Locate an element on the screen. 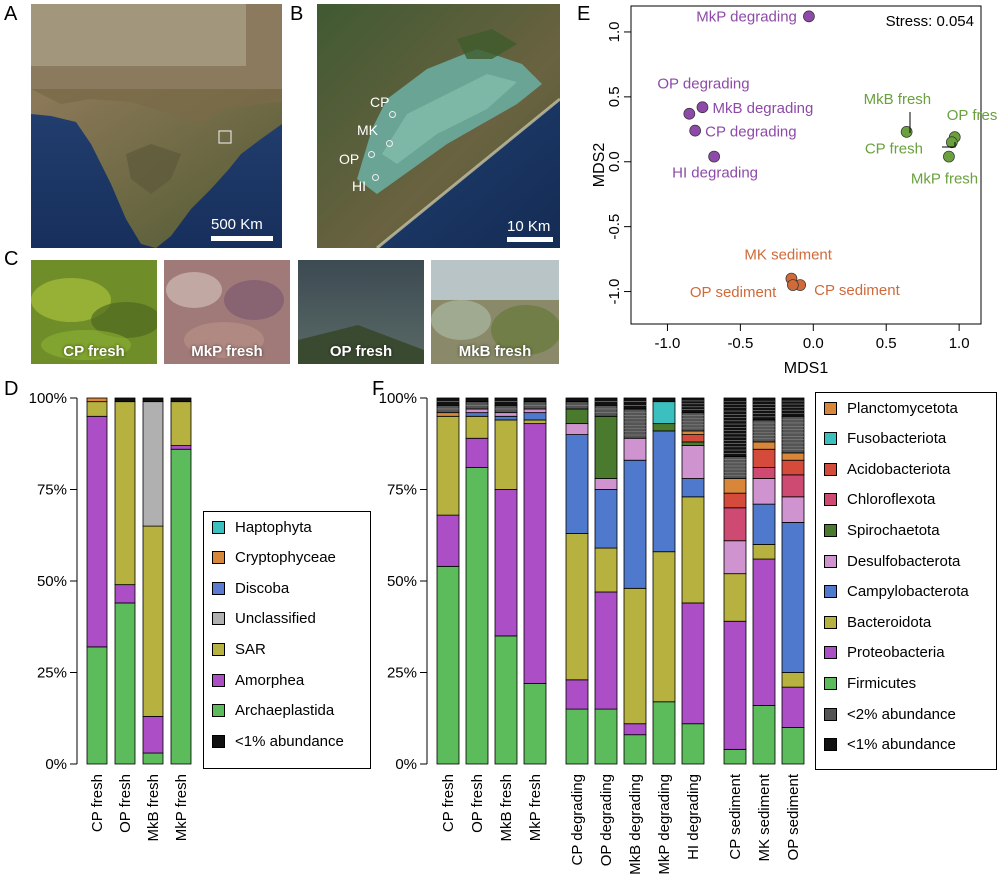 The height and width of the screenshot is (891, 998). legend-swatch-haptophyta is located at coordinates (218, 527).